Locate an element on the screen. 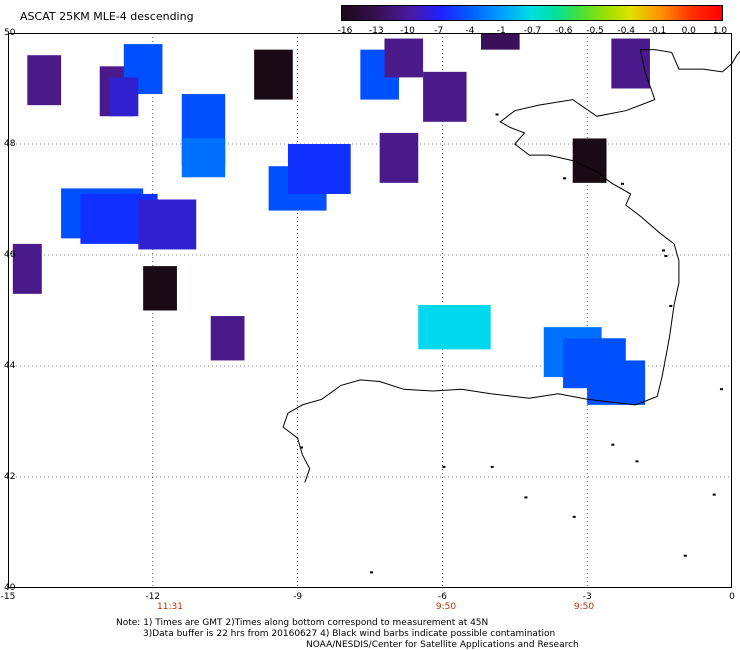 This screenshot has height=650, width=740. colorbar-tick-label: -4 is located at coordinates (470, 31).